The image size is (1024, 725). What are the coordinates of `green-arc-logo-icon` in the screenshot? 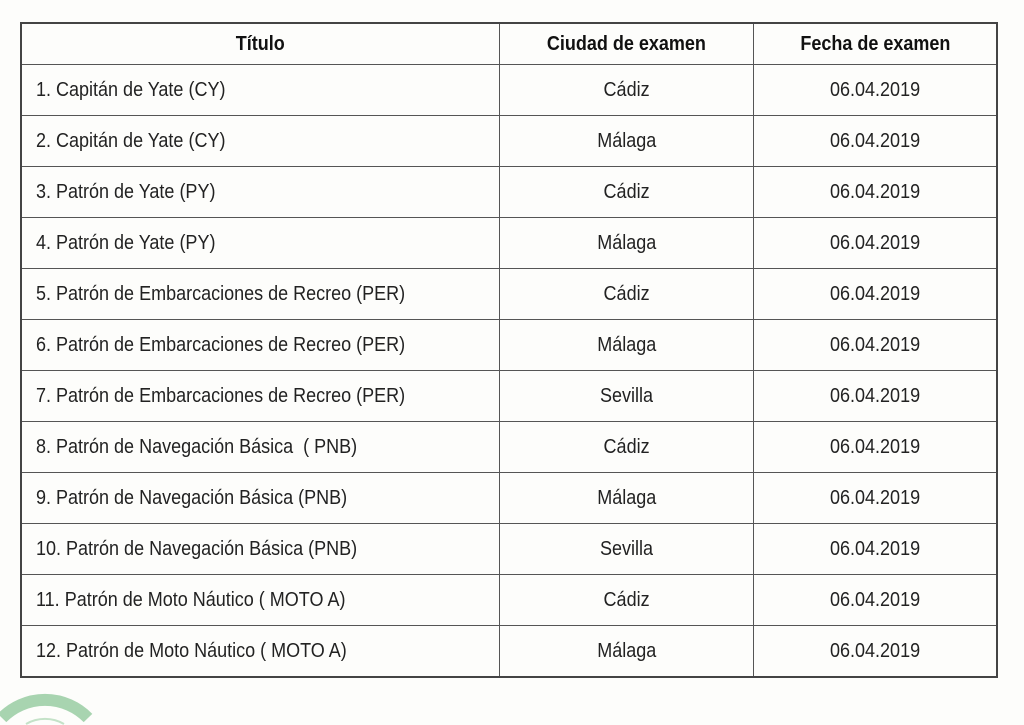 It's located at (46, 709).